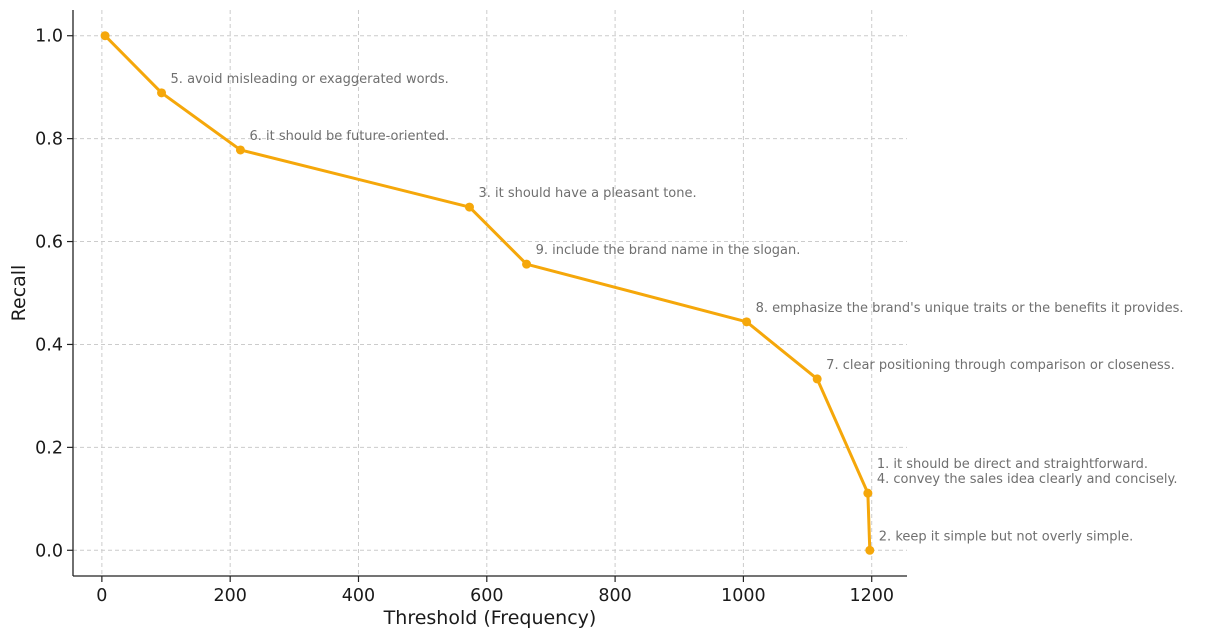 The image size is (1207, 631). What do you see at coordinates (49, 243) in the screenshot?
I see `y-tick-label: 0.6` at bounding box center [49, 243].